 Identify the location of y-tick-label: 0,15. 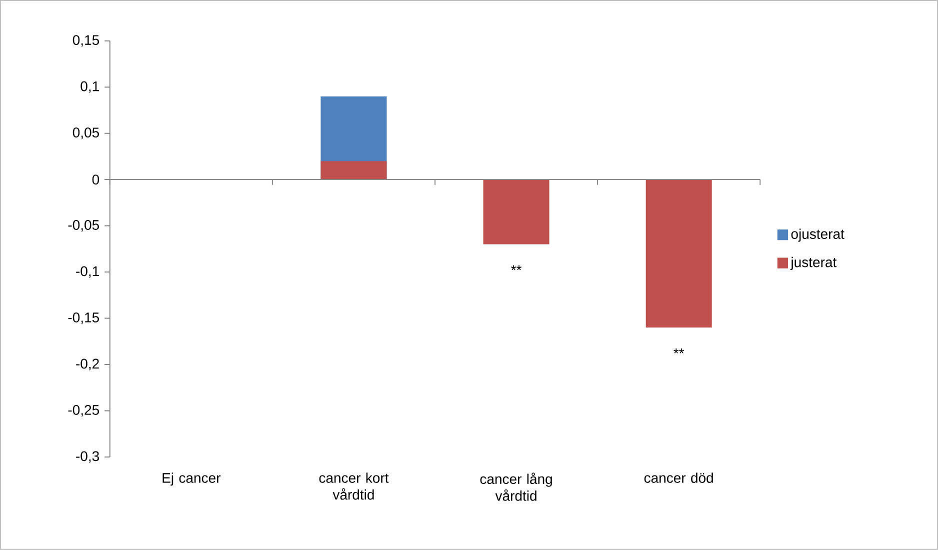
(86, 41).